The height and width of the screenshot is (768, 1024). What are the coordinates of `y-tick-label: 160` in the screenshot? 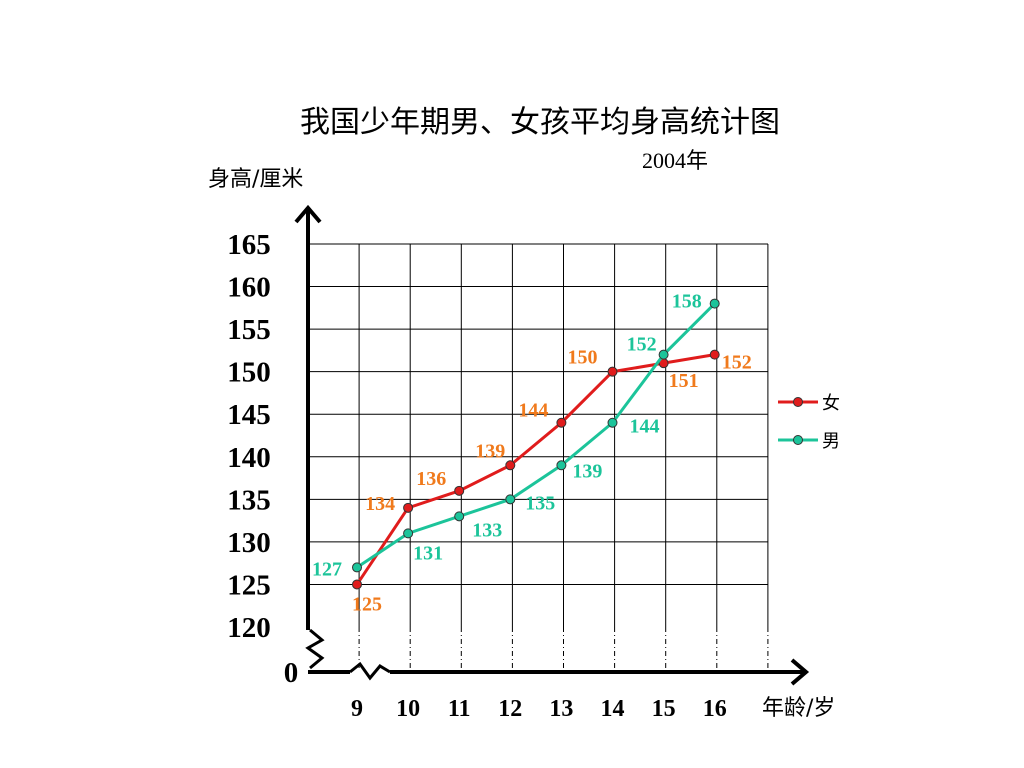 It's located at (249, 288).